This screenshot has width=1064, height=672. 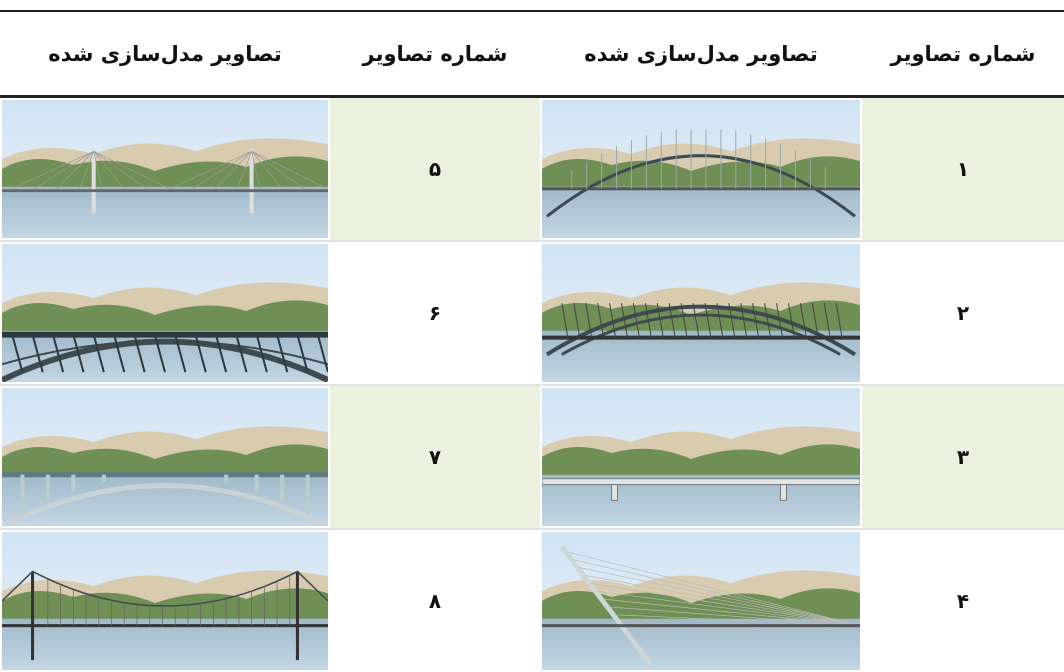 I want to click on image-number: ۸, so click(x=435, y=600).